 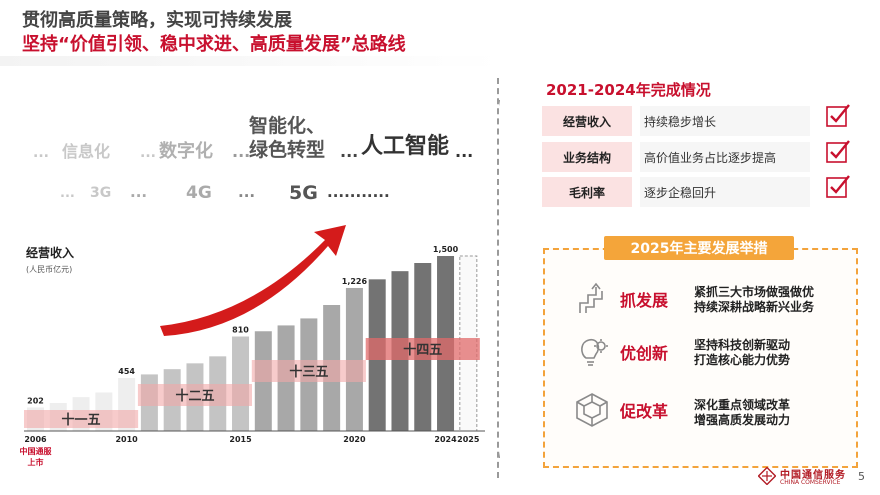 I want to click on header-shadow-divider, so click(x=250, y=61).